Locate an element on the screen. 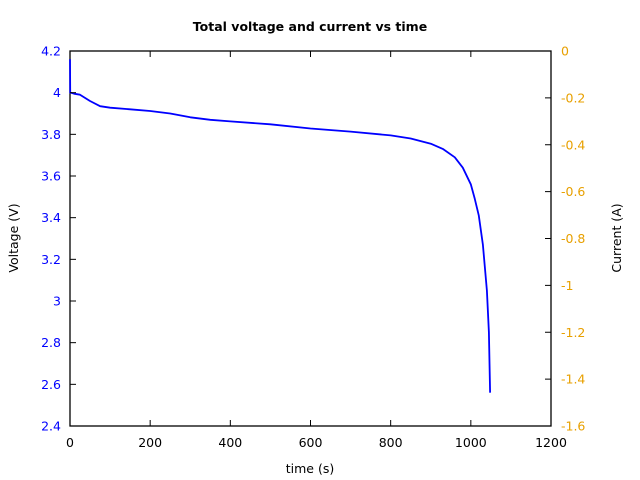 Image resolution: width=640 pixels, height=480 pixels. y-tick-label: 2.8 is located at coordinates (51, 342).